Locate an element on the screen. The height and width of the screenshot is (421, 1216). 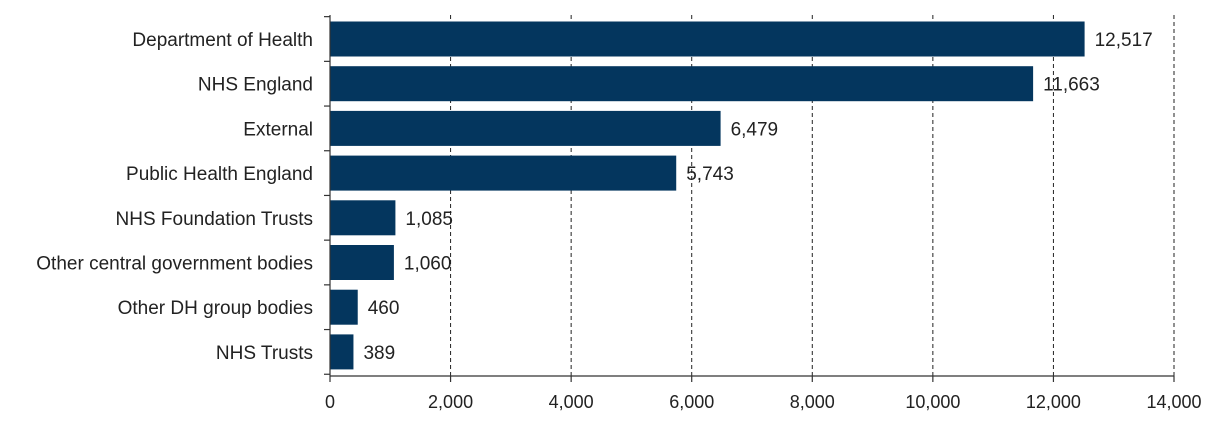
x-tick-label-1: 2,000 is located at coordinates (450, 402).